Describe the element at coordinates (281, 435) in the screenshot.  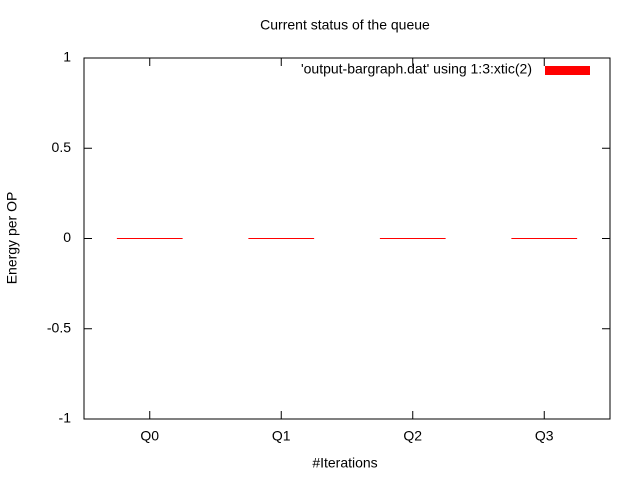
I see `x-tick-label: Q1` at that location.